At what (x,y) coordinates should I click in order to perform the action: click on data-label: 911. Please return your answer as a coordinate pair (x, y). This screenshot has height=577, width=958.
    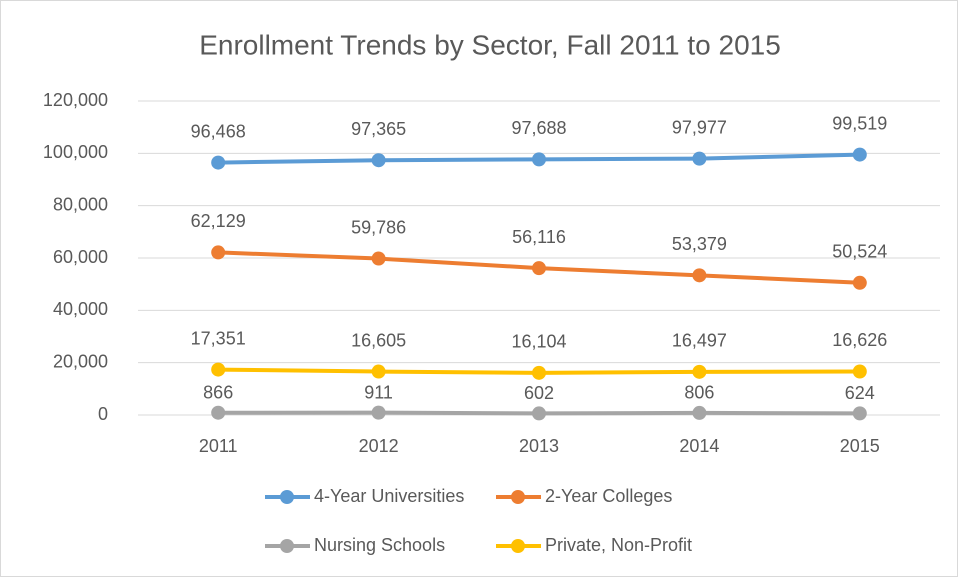
    Looking at the image, I should click on (378, 392).